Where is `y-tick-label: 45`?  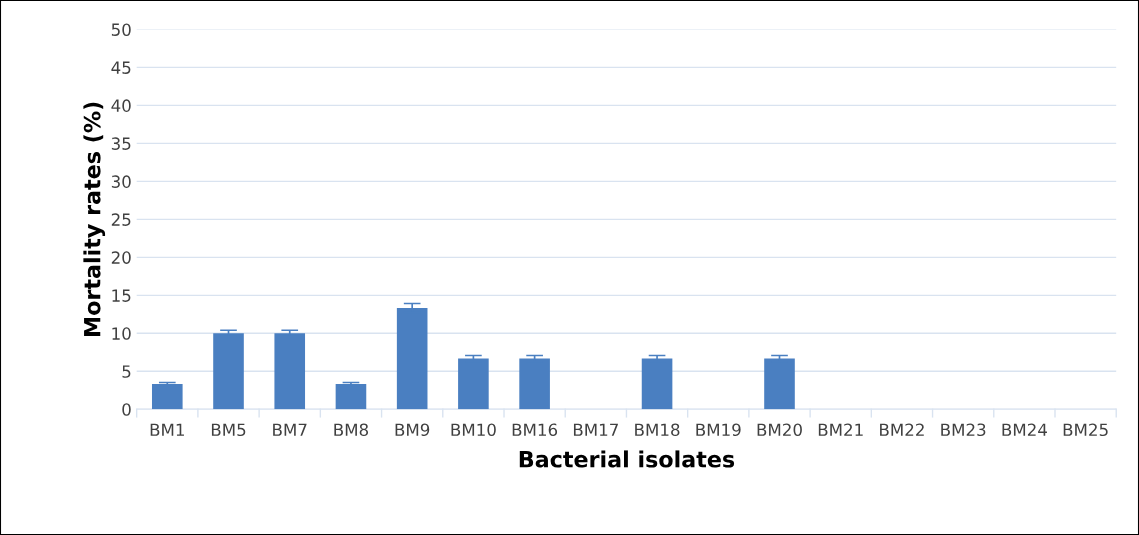 y-tick-label: 45 is located at coordinates (121, 67).